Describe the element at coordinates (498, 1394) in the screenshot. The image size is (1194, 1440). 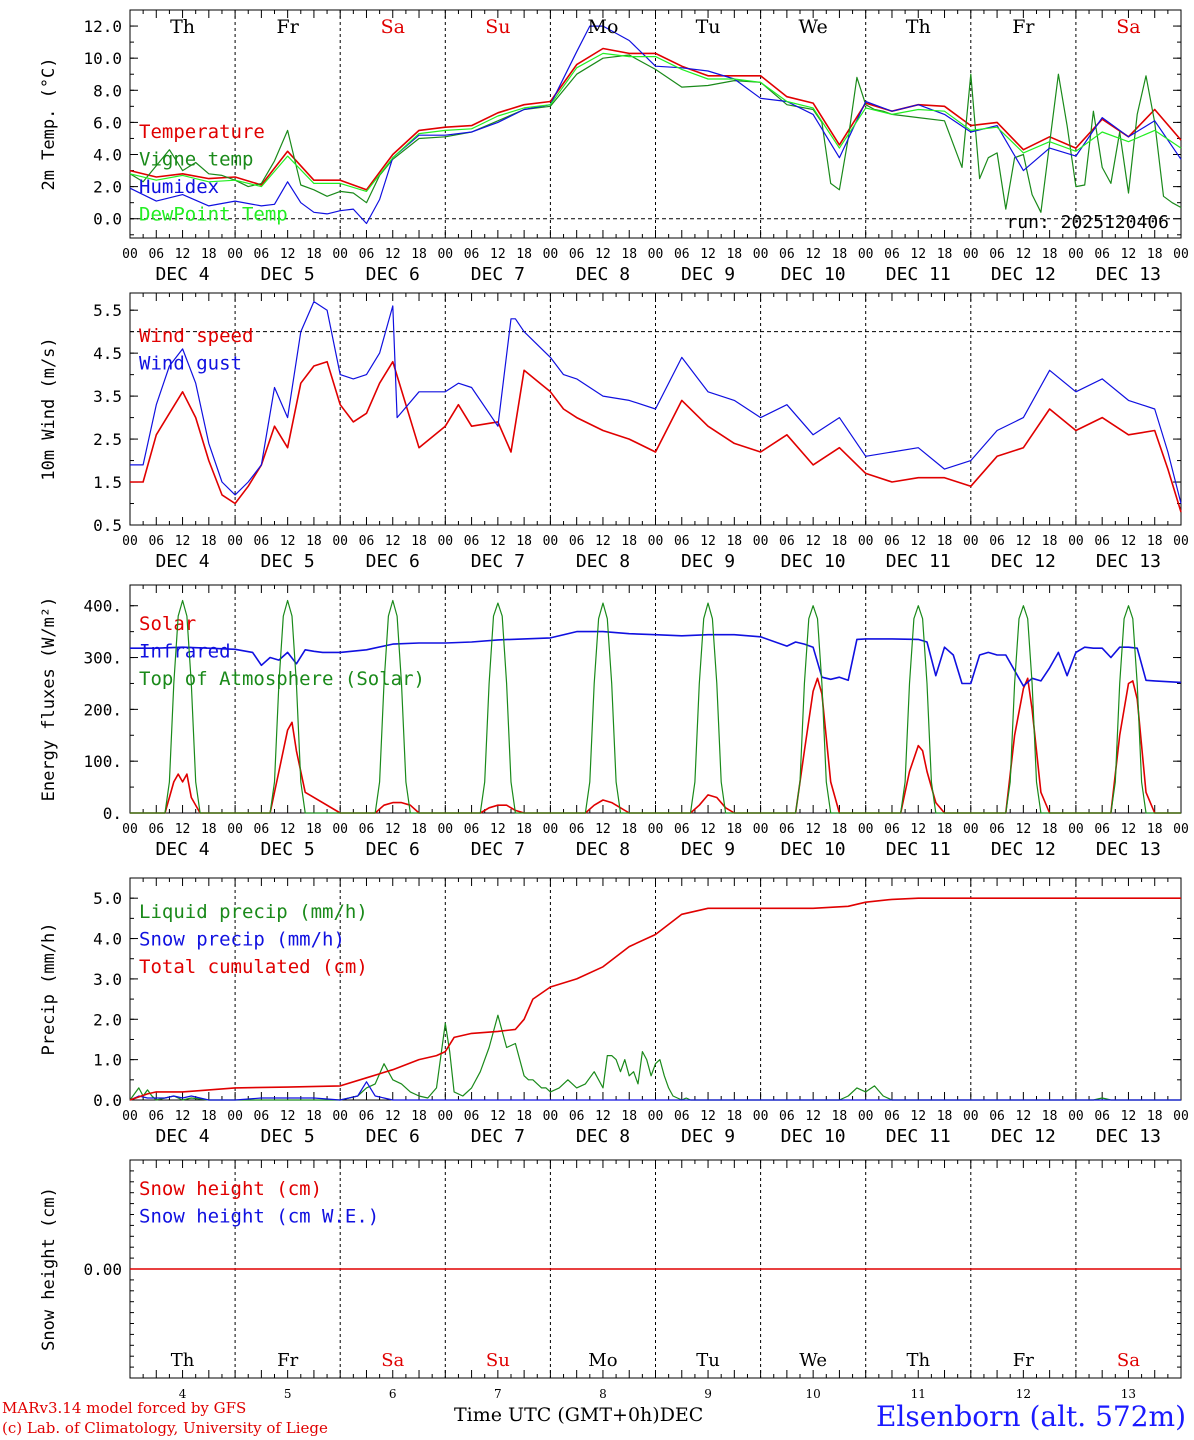
I see `day-number-label: 7` at that location.